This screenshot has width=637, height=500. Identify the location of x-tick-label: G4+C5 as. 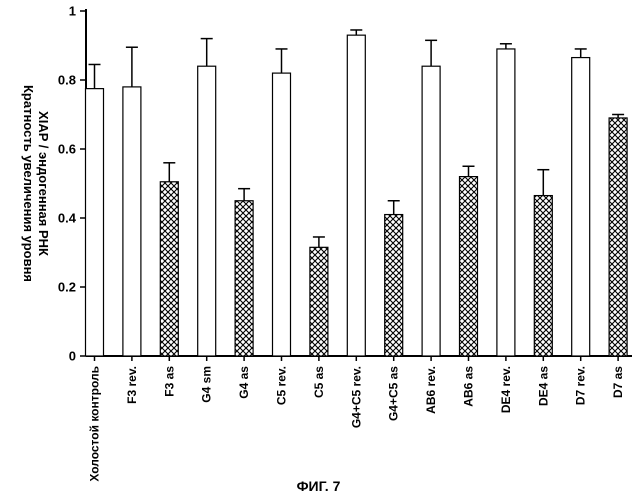
(394, 393).